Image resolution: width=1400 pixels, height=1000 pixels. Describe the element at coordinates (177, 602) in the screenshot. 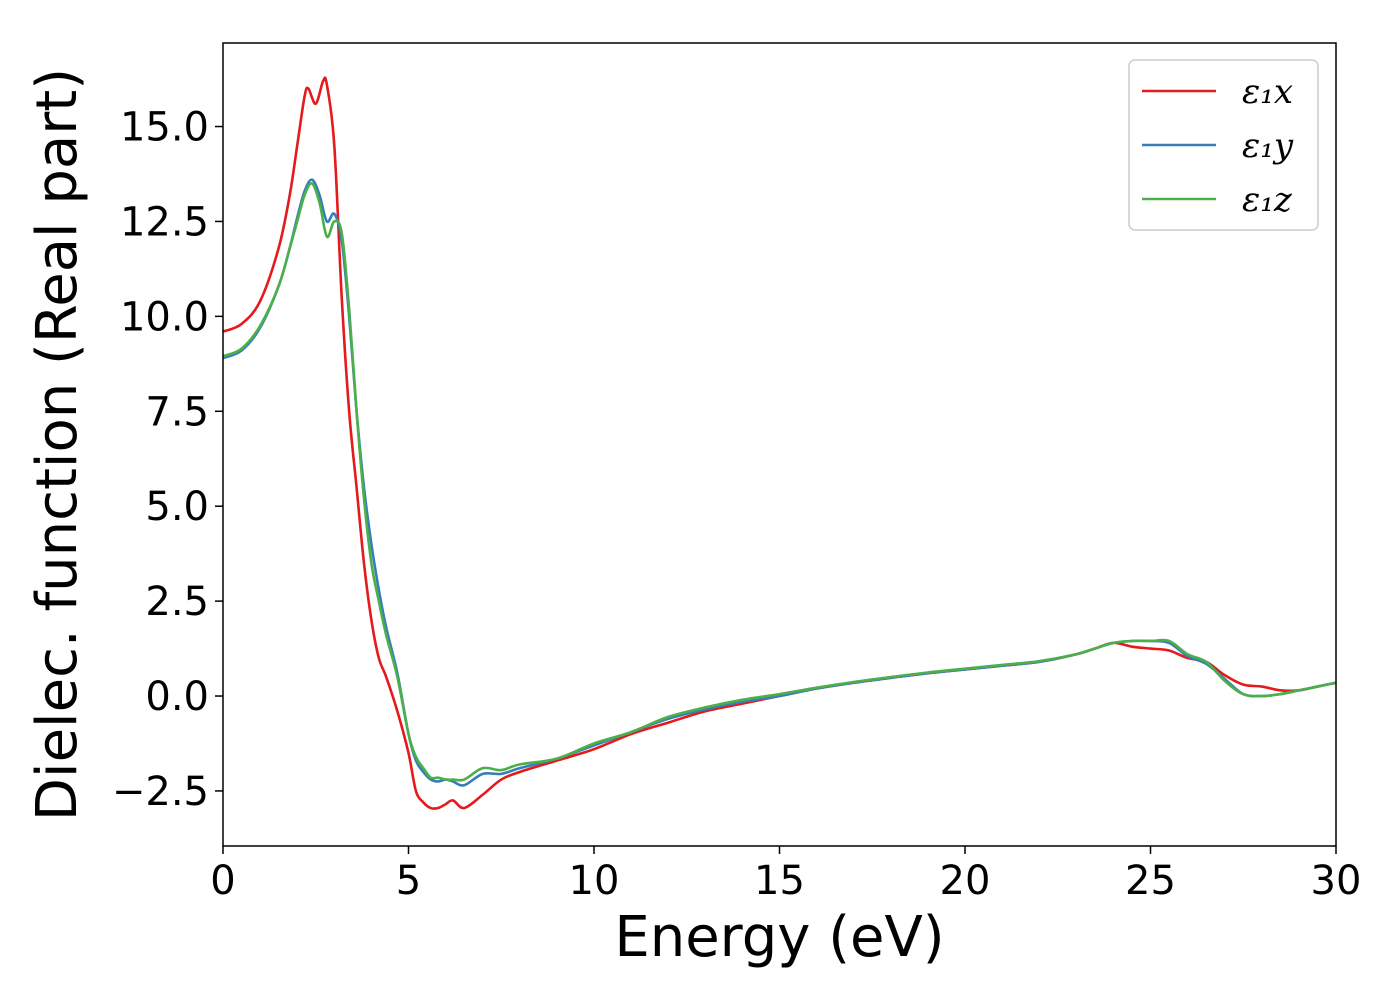

I see `y-tick-label: 2.5` at that location.